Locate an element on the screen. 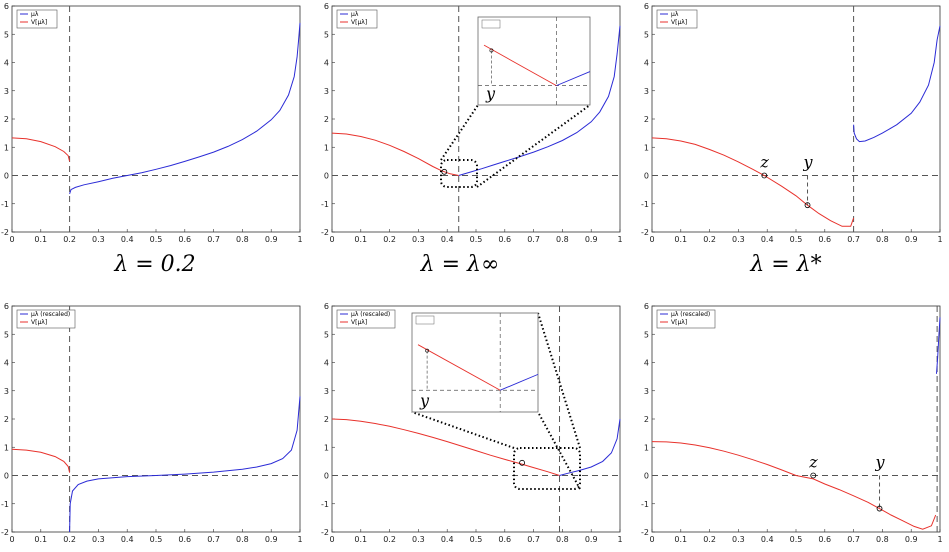 The width and height of the screenshot is (949, 552). inset-point is located at coordinates (427, 350).